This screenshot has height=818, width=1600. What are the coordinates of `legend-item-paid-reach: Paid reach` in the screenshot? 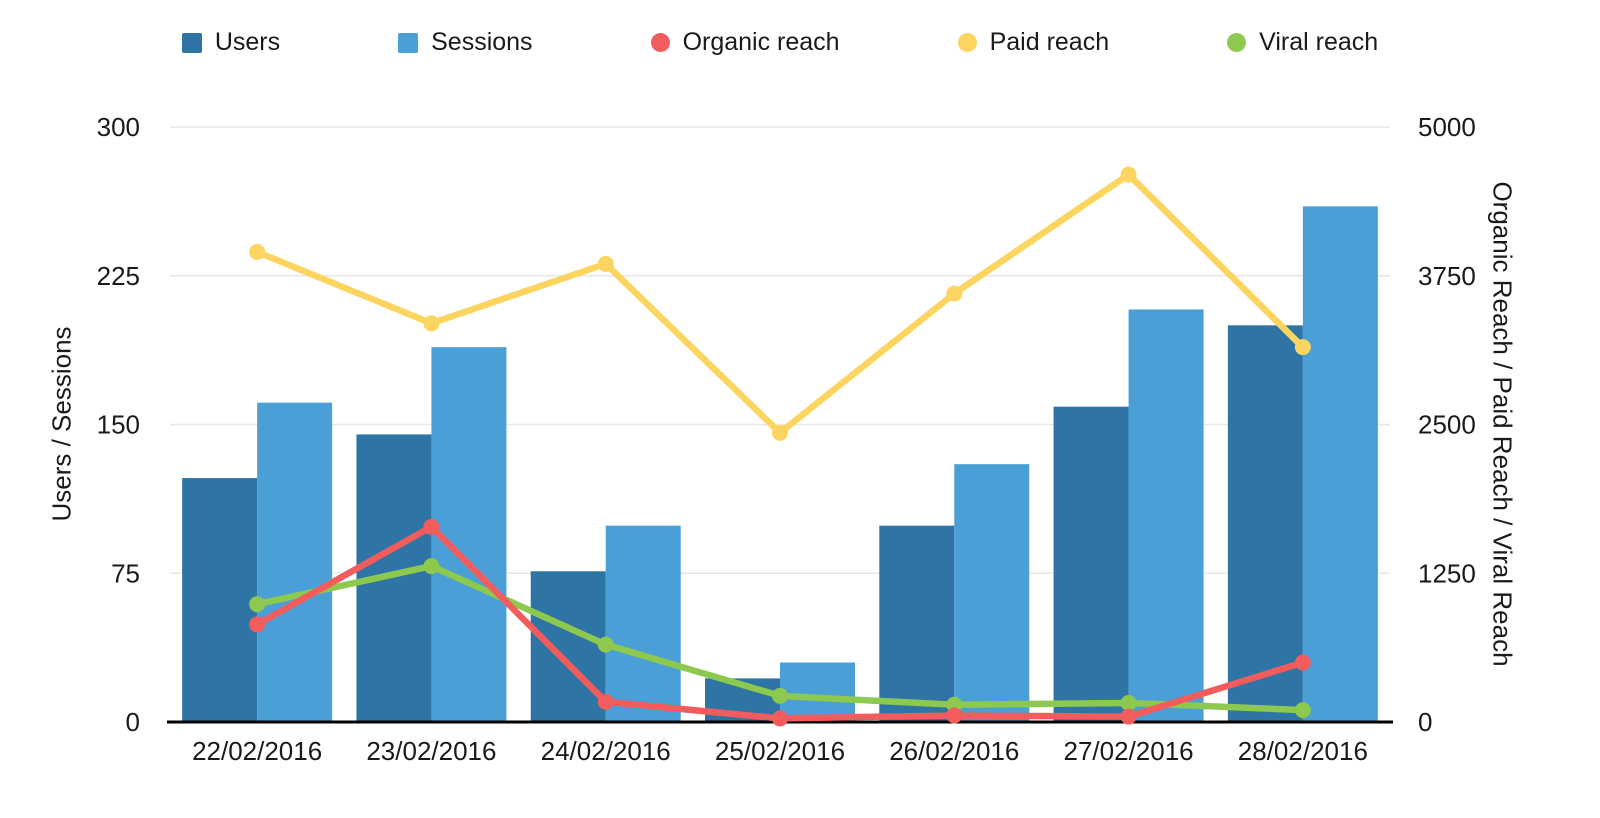 It's located at (1033, 42).